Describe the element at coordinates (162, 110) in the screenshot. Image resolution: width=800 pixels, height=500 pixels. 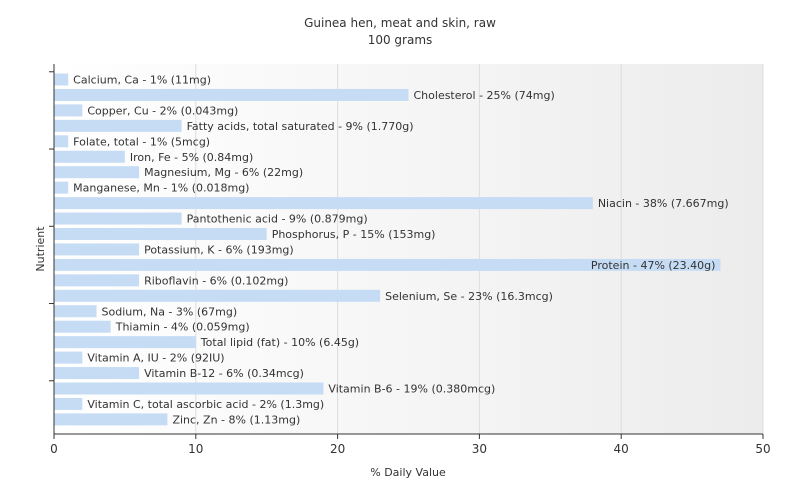
I see `bar-label: Copper, Cu - 2% (0.043mg)` at that location.